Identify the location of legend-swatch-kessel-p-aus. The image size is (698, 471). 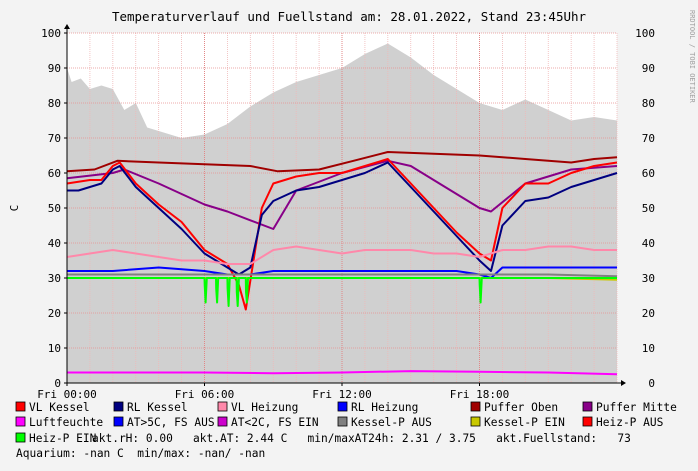
(342, 421).